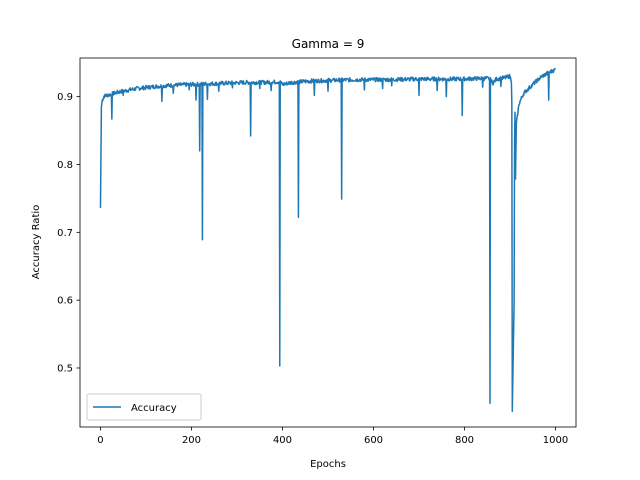  Describe the element at coordinates (328, 44) in the screenshot. I see `chart-title: Gamma = 9` at that location.